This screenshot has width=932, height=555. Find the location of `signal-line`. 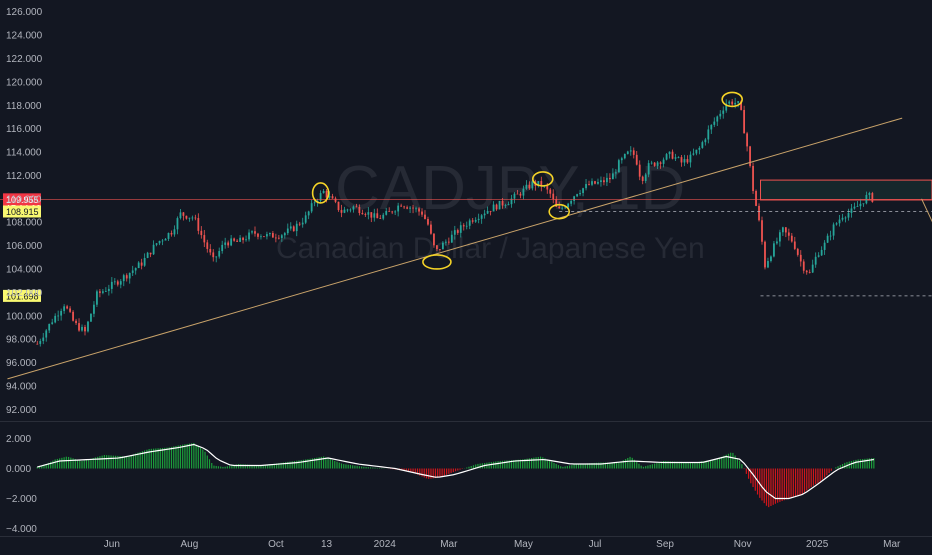

signal-line is located at coordinates (455, 471).